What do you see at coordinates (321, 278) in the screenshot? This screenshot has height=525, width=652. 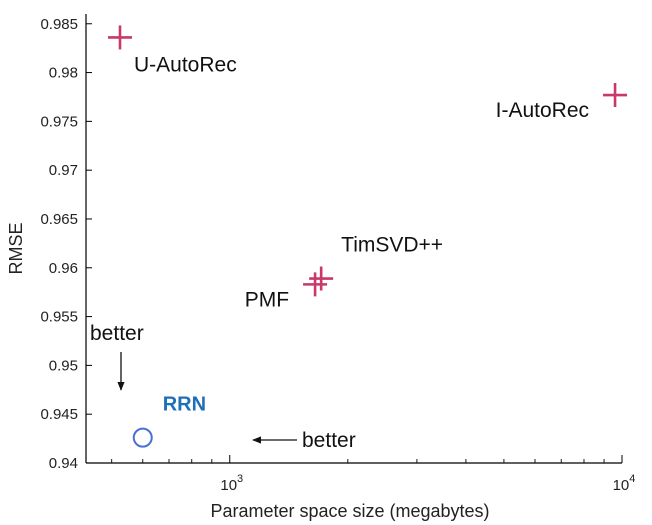 I see `point-timsvd` at bounding box center [321, 278].